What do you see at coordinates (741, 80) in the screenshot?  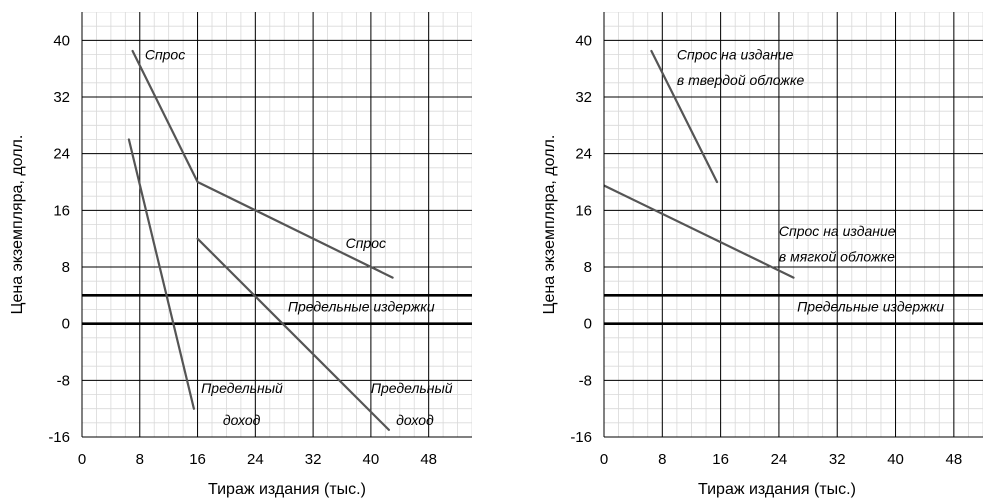 I see `annotation-label: в твердой обложке` at bounding box center [741, 80].